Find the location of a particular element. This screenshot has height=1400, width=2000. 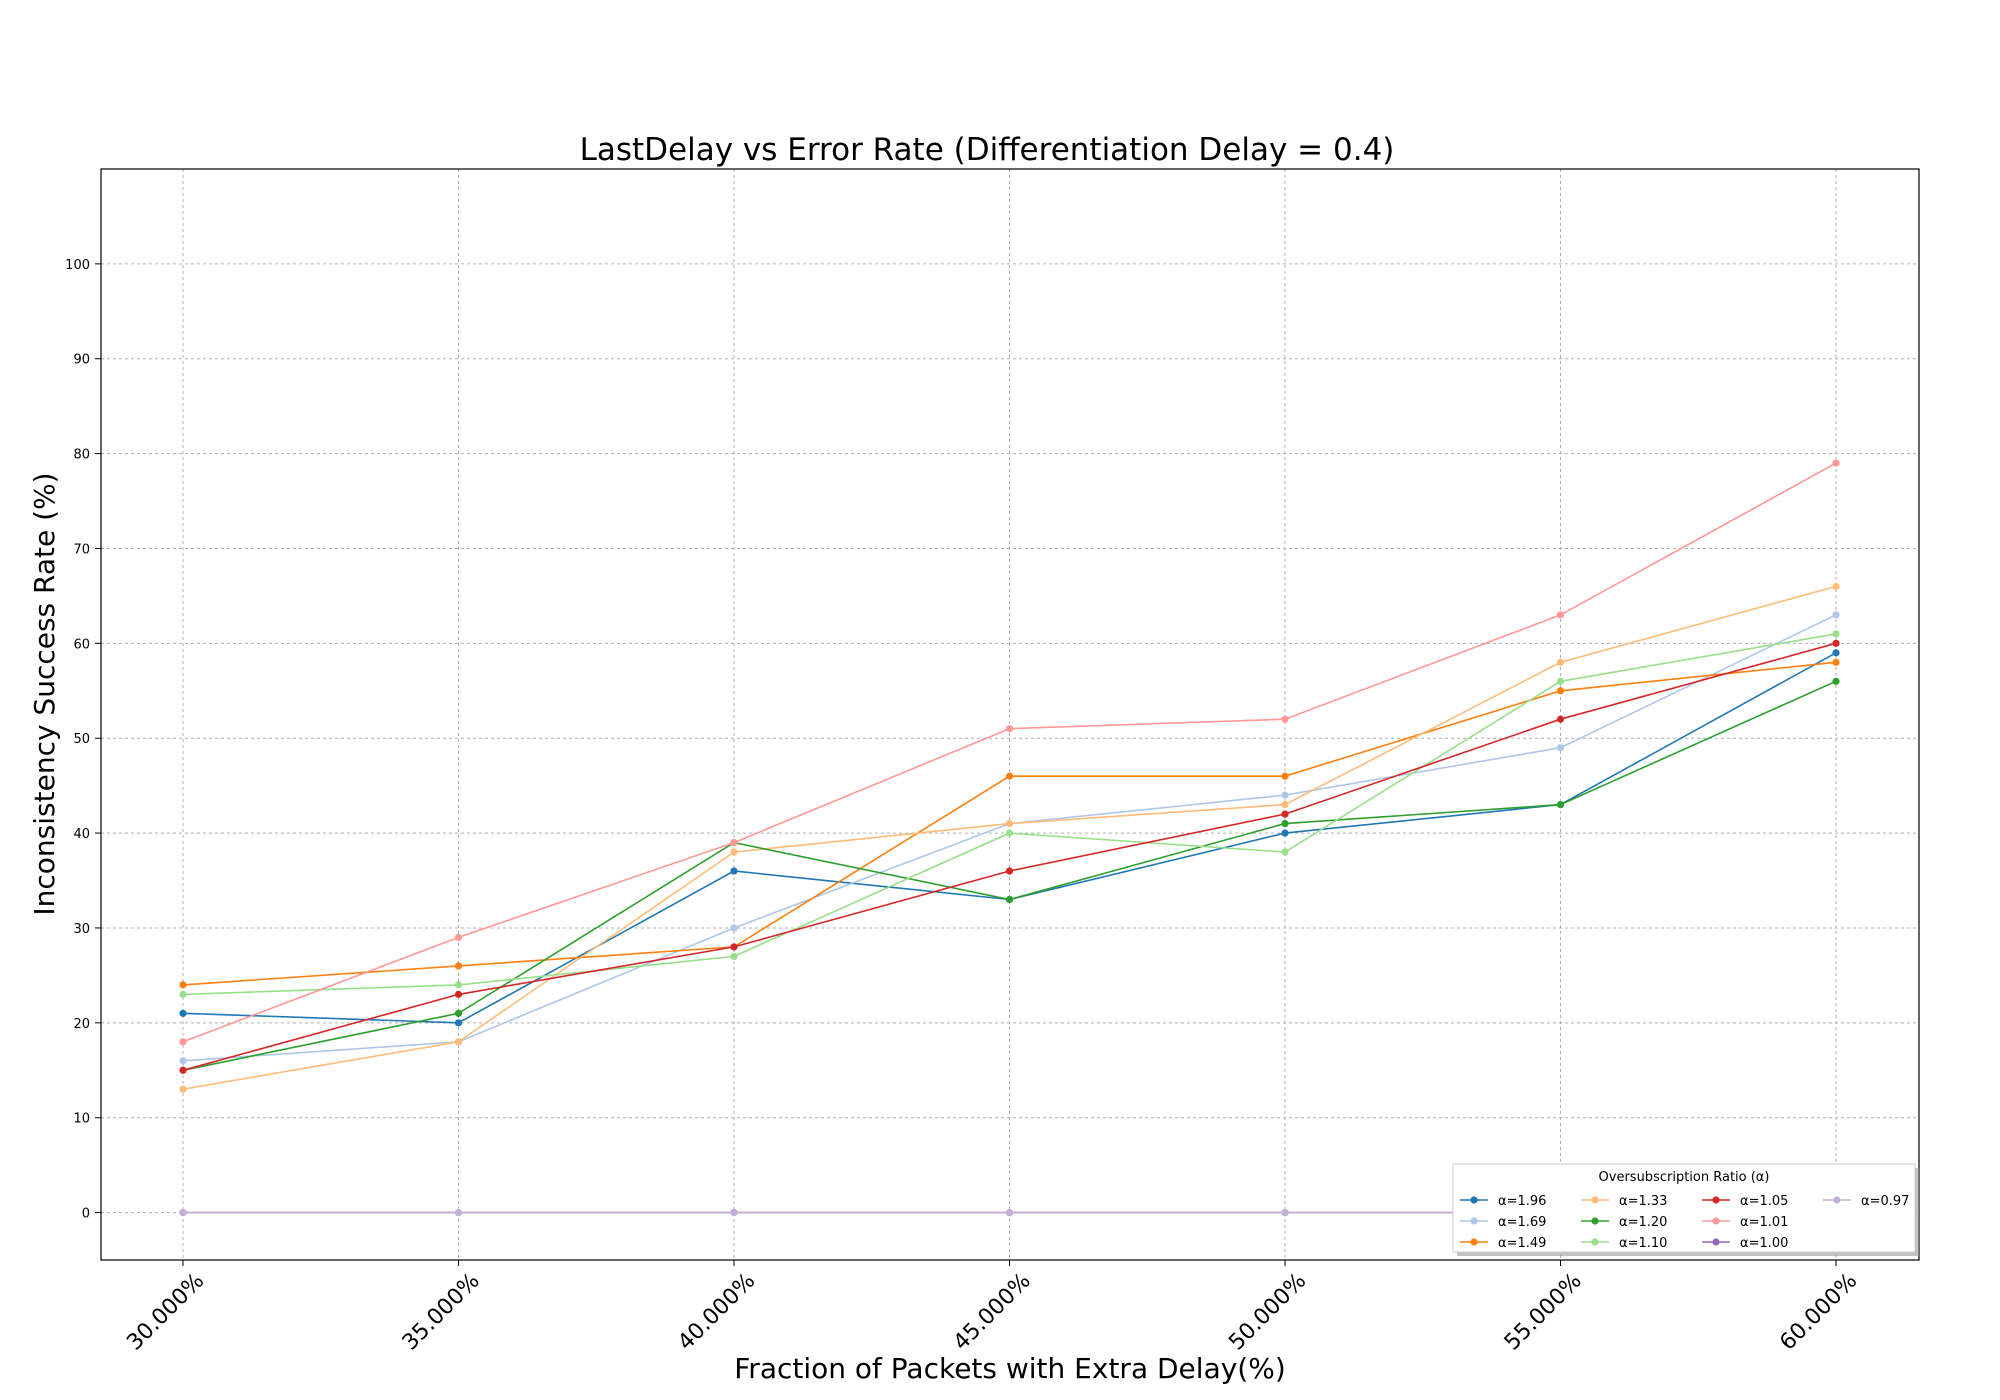

y-axis: 0 10 20 30 40 50 60 70 80 90 100 is located at coordinates (83, 740).